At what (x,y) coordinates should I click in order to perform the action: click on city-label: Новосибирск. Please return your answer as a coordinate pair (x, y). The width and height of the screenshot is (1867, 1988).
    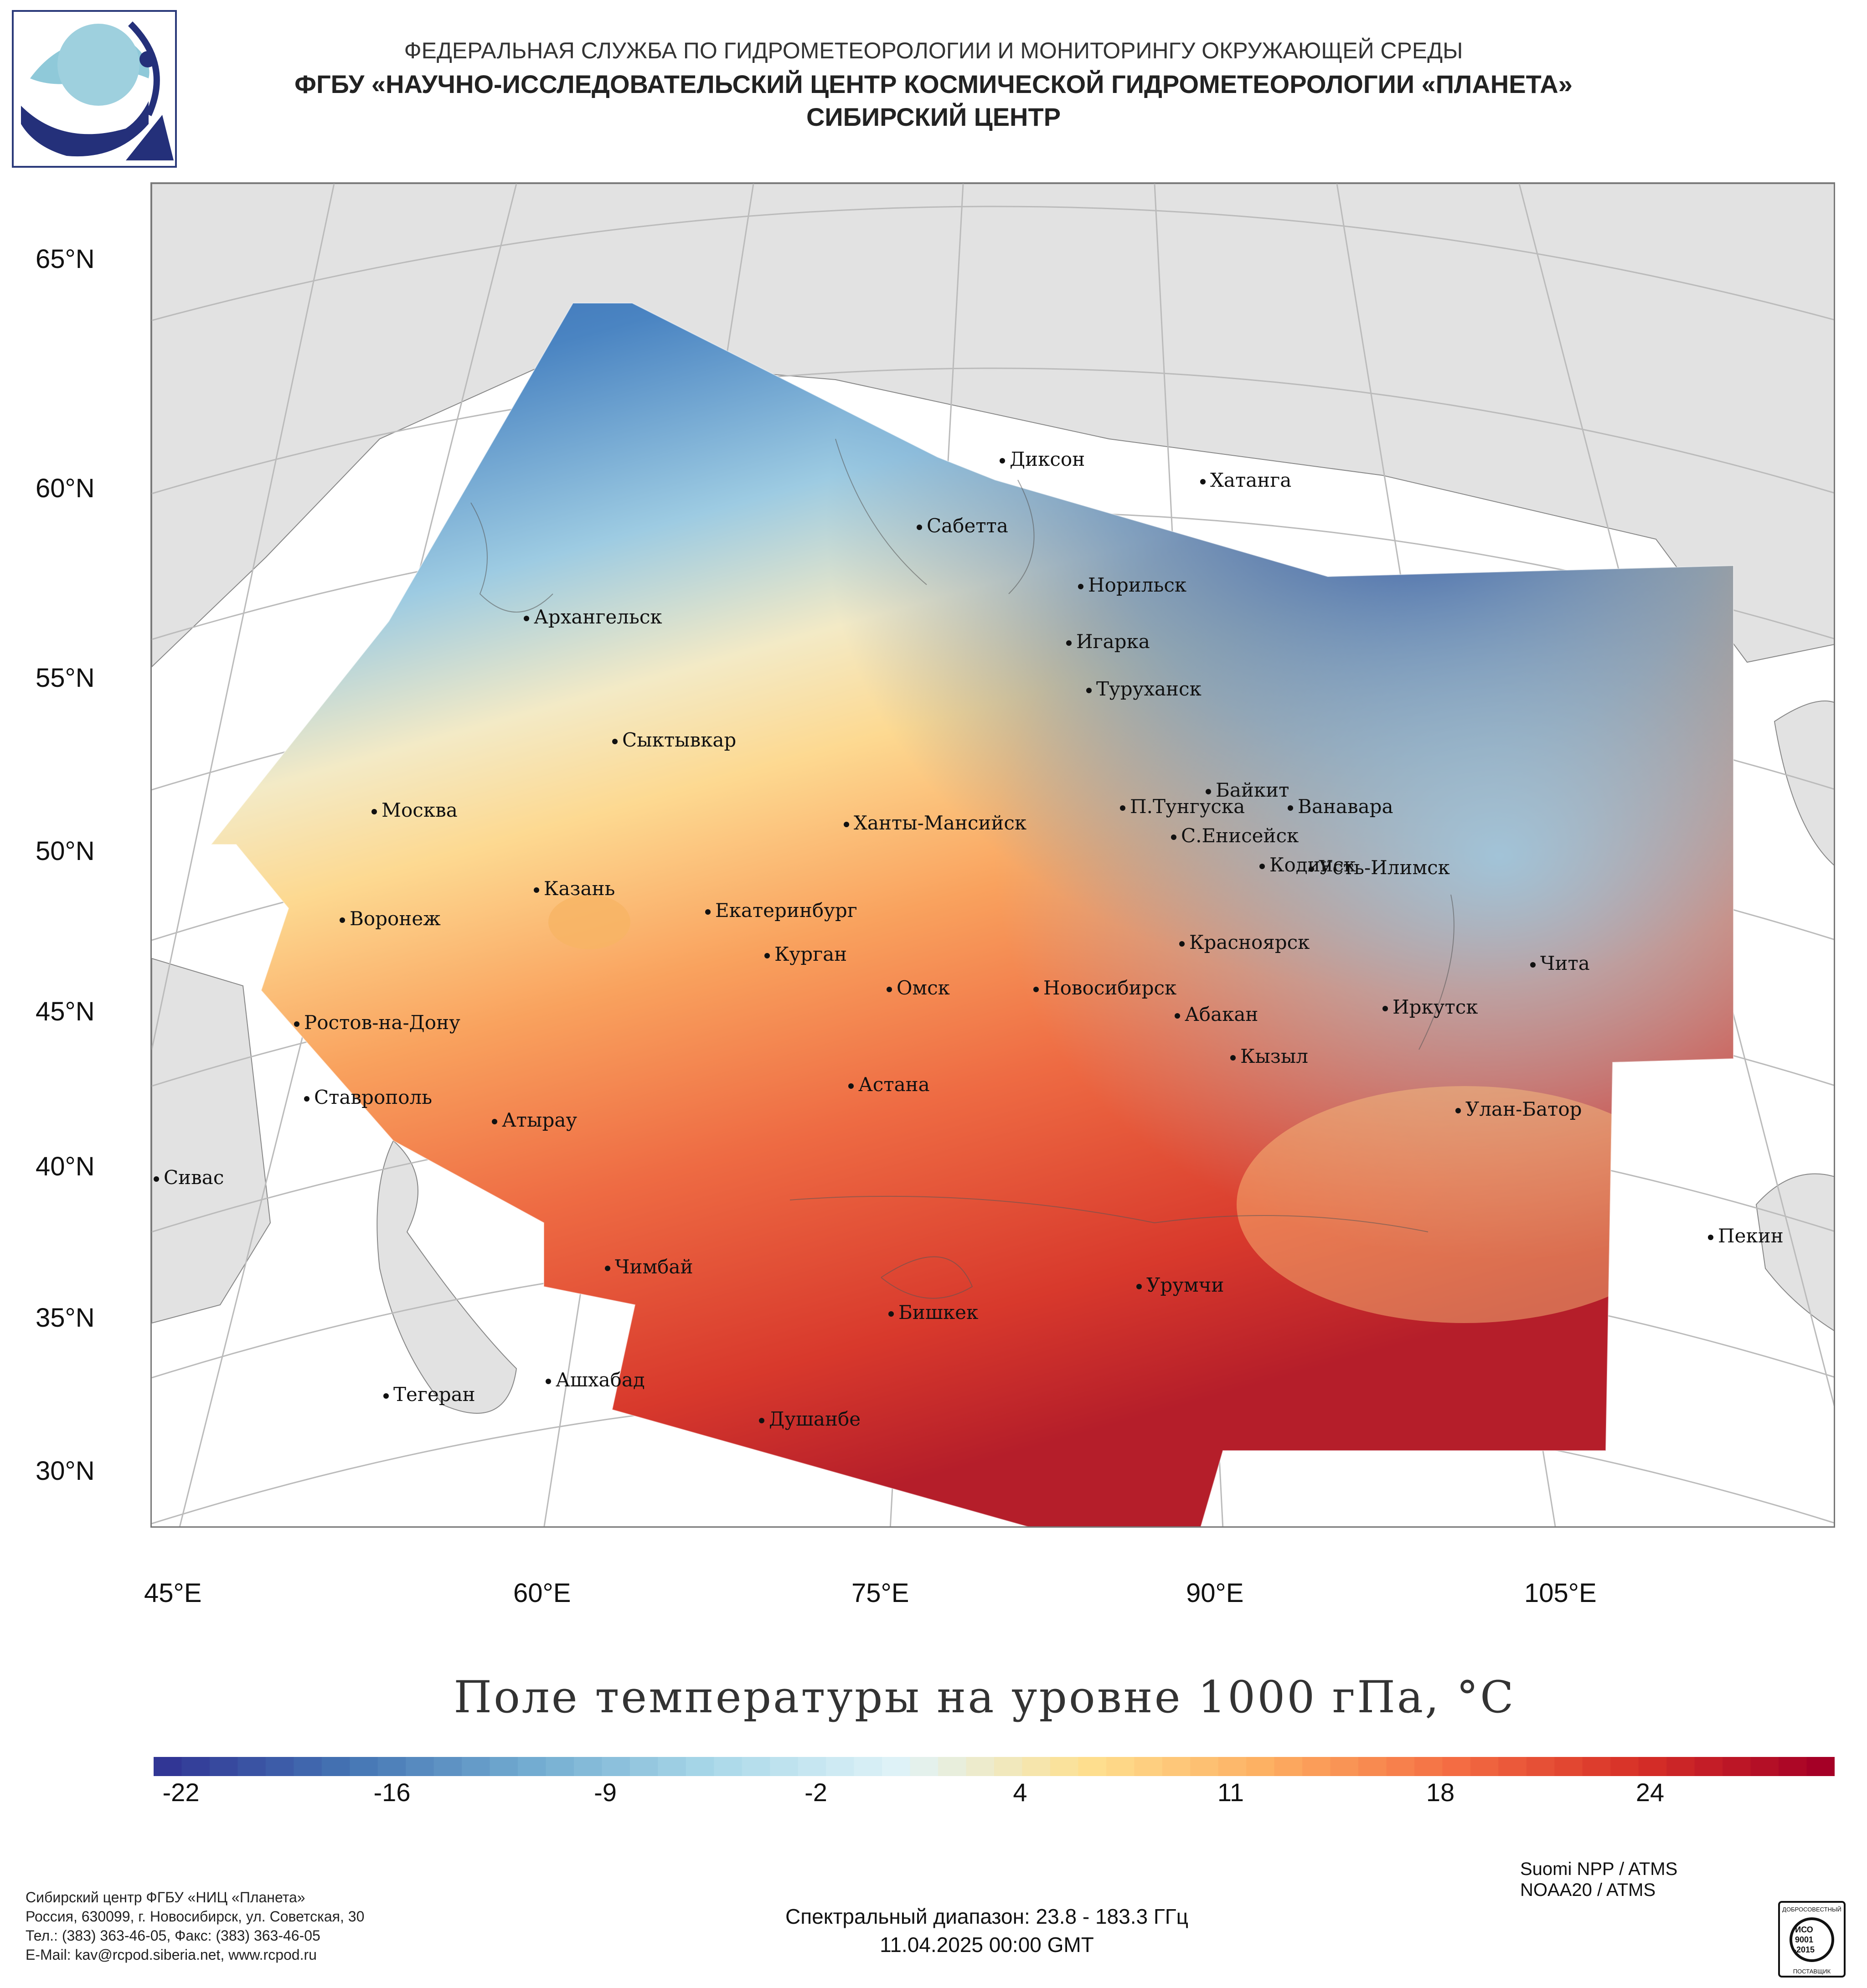
    Looking at the image, I should click on (1104, 988).